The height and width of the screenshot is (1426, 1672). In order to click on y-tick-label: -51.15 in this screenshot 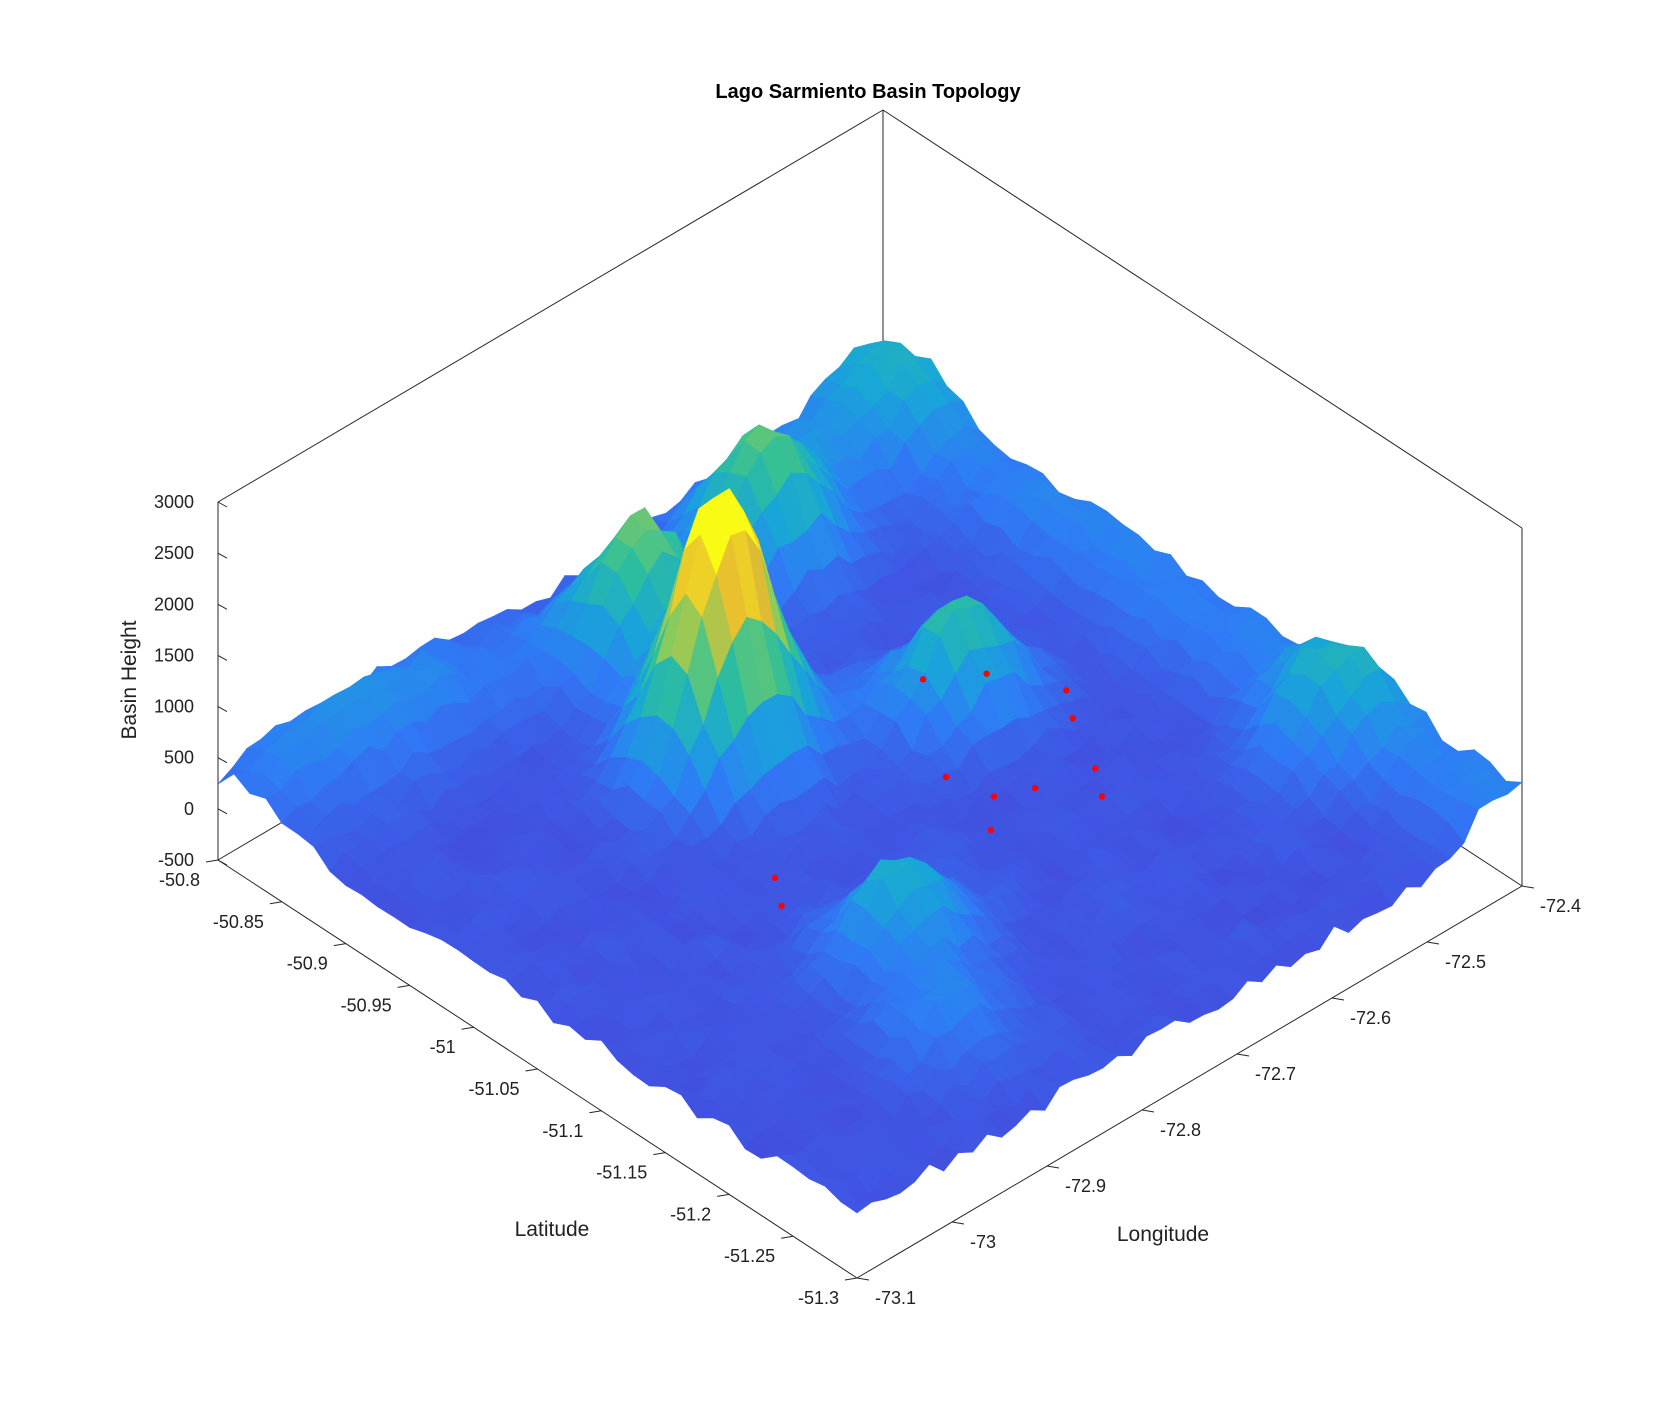, I will do `click(621, 1173)`.